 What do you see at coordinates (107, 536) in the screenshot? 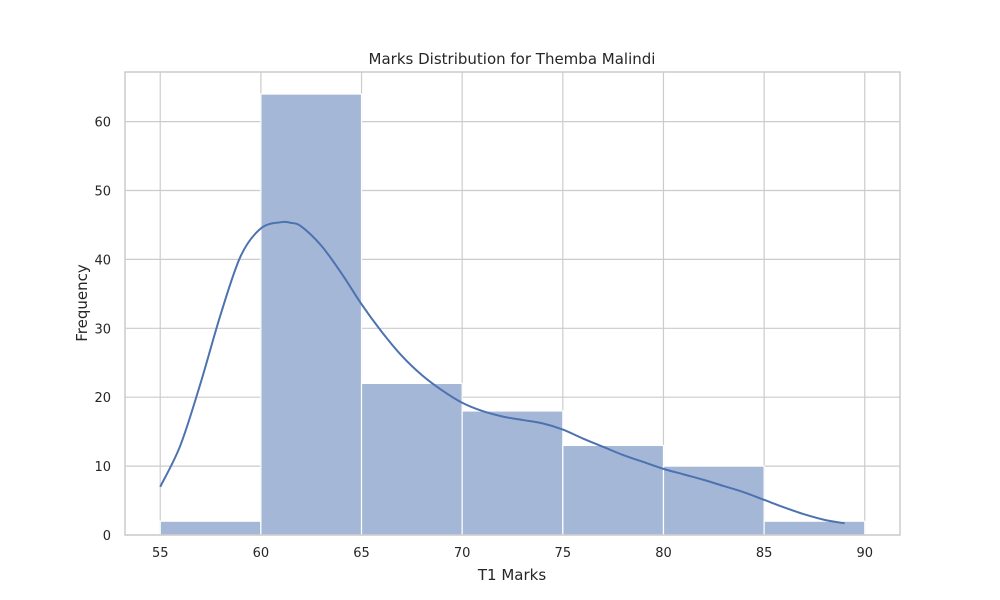
I see `y-tick-label: 0` at bounding box center [107, 536].